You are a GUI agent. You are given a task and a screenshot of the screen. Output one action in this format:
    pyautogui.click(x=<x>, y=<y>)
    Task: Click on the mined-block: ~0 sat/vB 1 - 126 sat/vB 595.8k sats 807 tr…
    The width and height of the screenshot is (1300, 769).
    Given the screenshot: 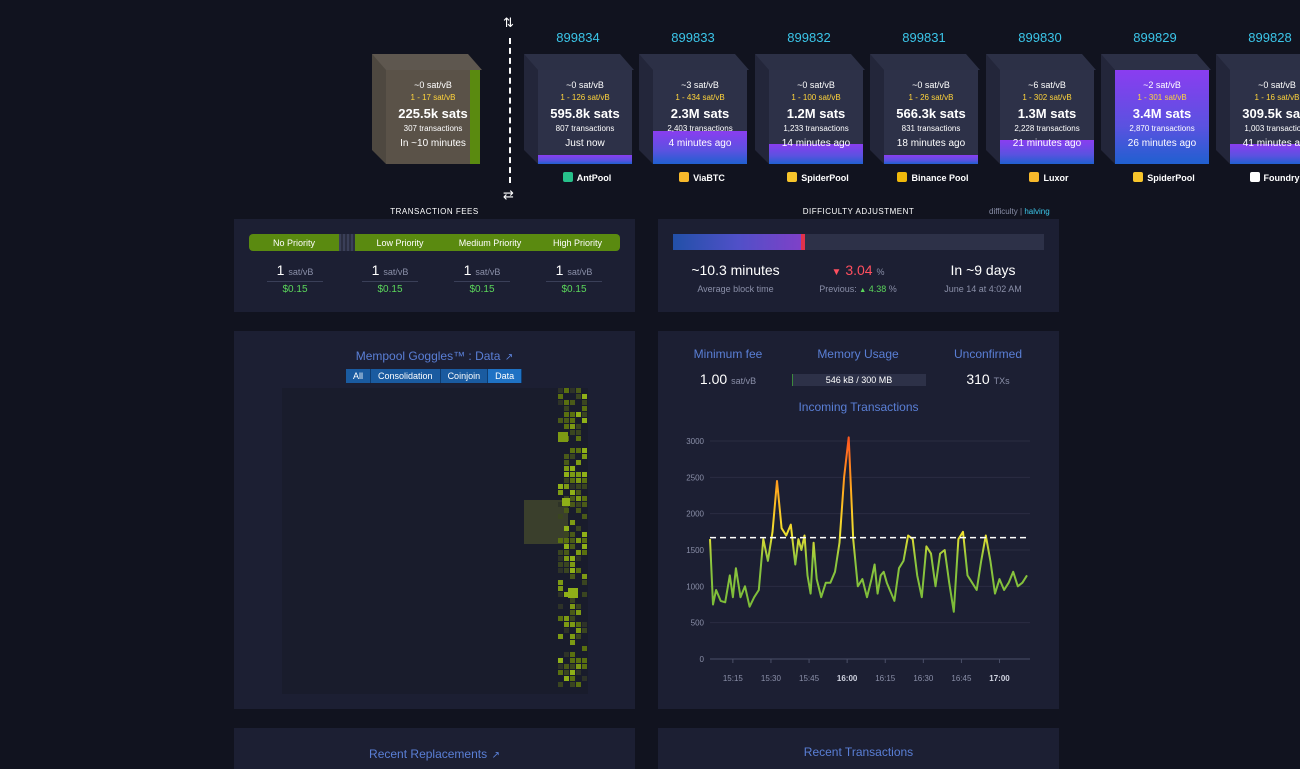 What is the action you would take?
    pyautogui.click(x=579, y=109)
    